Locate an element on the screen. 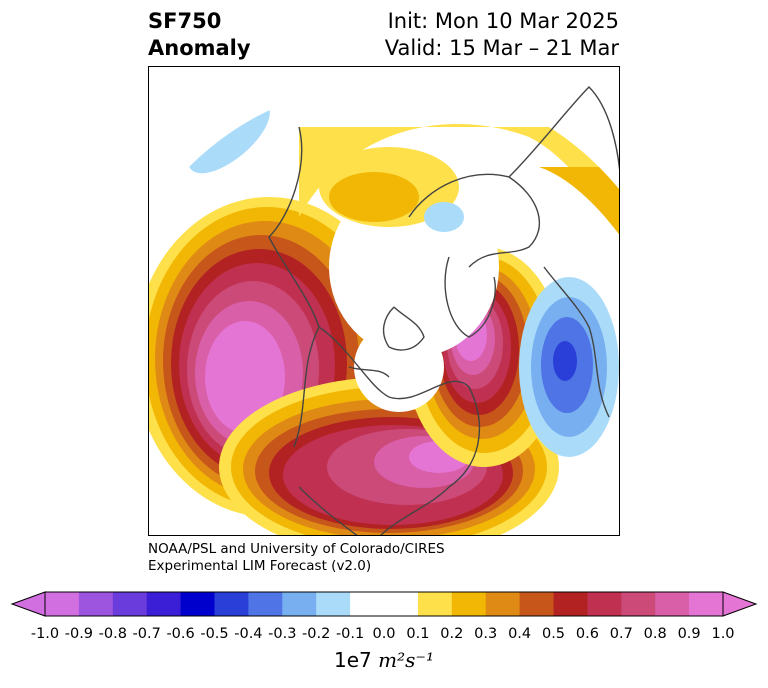  colorbar-tick-label: 0.3 is located at coordinates (486, 634).